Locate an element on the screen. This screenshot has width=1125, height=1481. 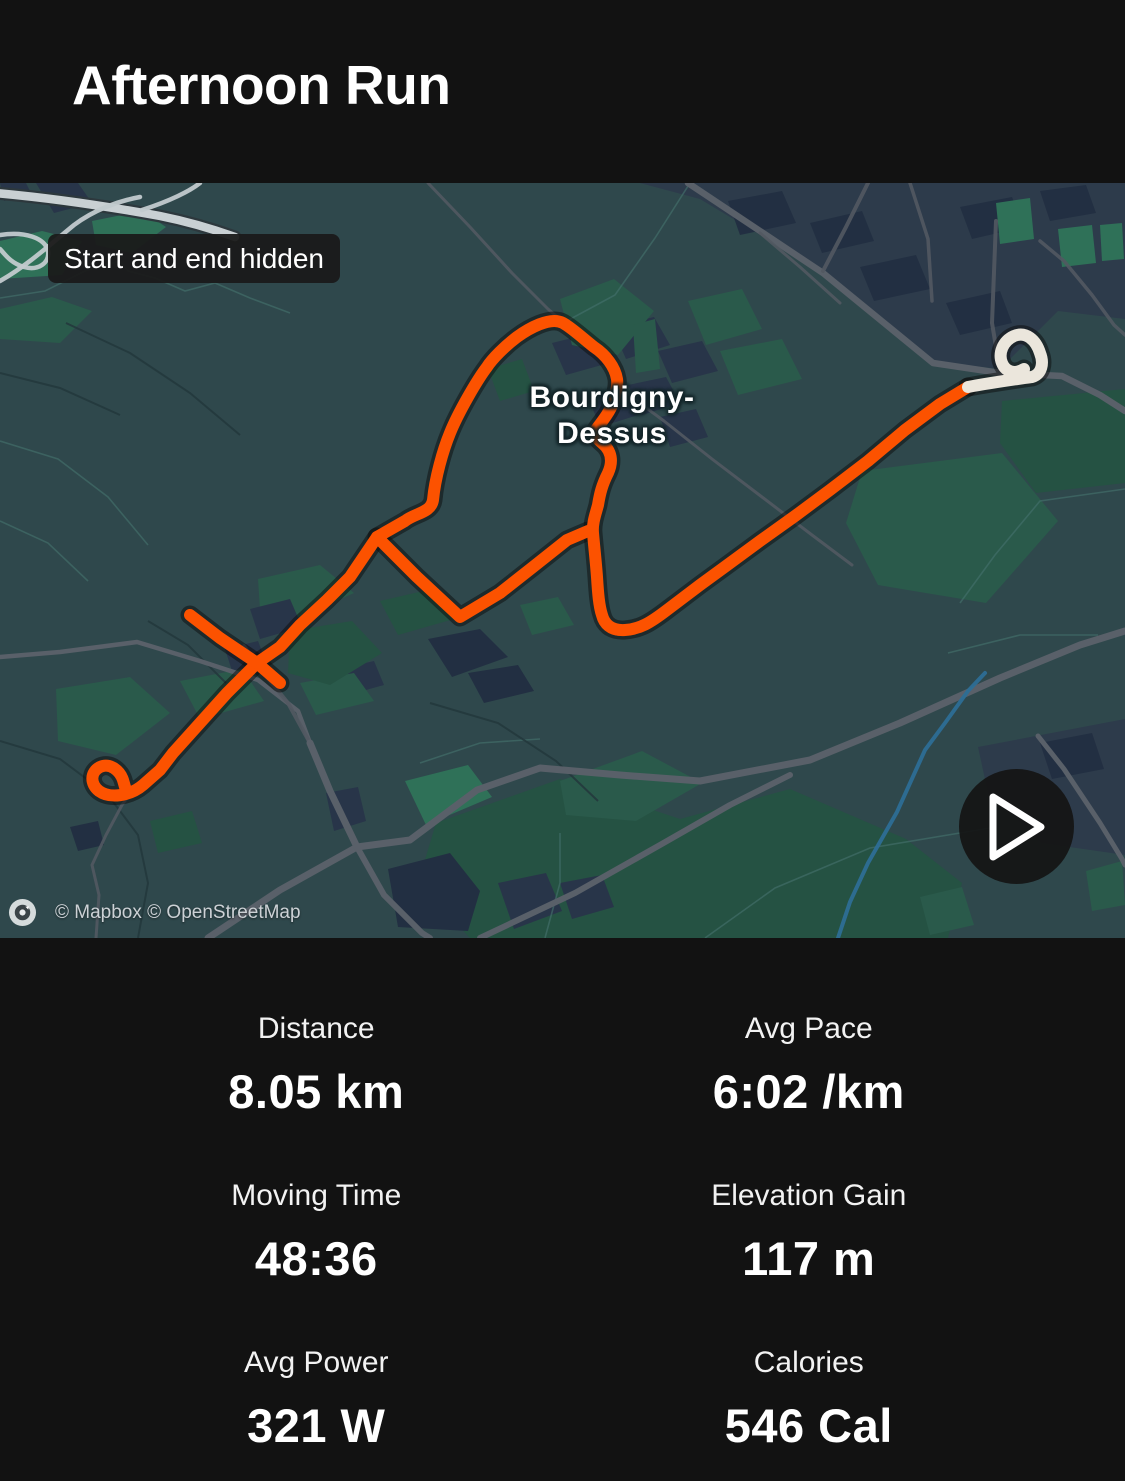
stat-avg-pace: Avg Pace 6:02 /km is located at coordinates (809, 1065).